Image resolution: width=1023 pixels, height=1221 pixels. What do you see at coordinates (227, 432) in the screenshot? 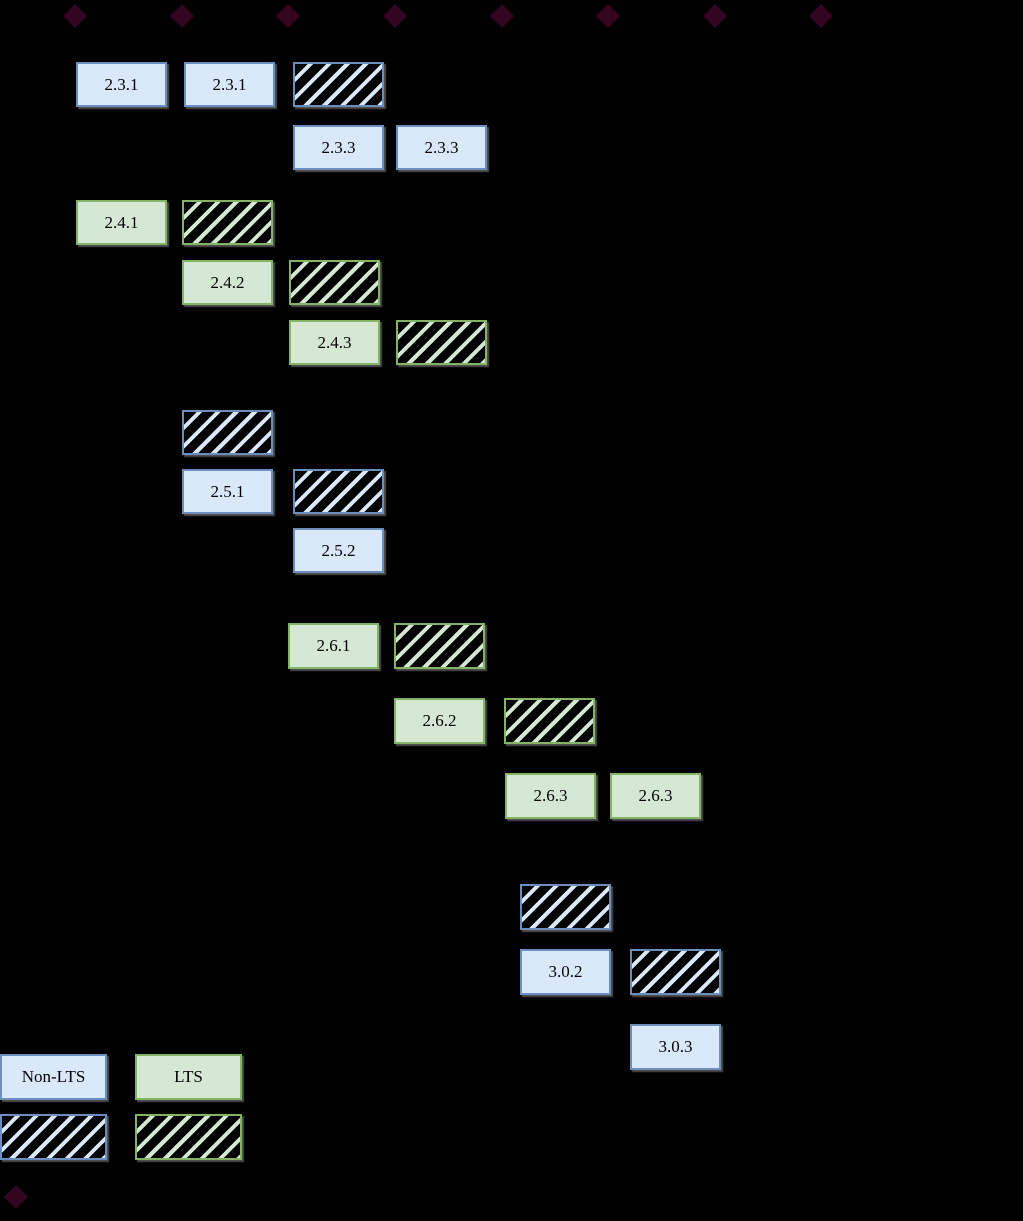
I see `eol-box-2.5-a` at bounding box center [227, 432].